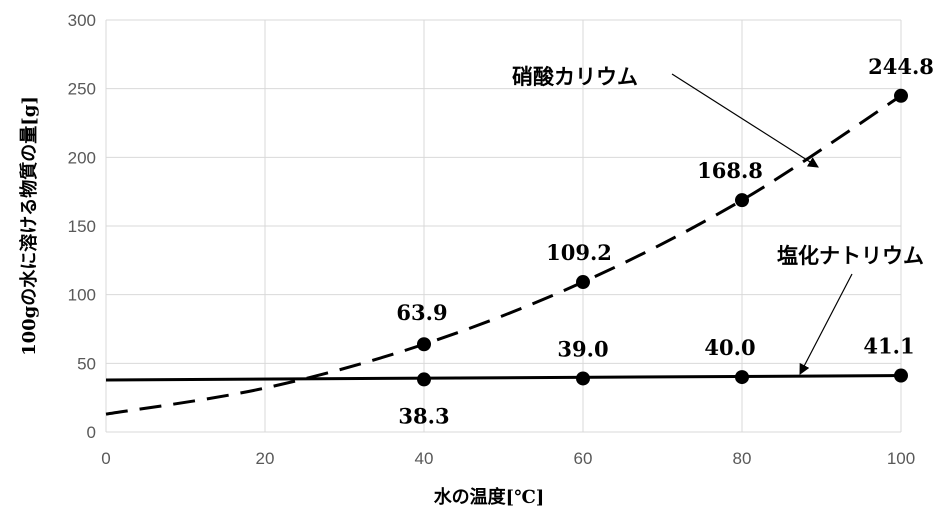 The height and width of the screenshot is (517, 950). What do you see at coordinates (82, 295) in the screenshot?
I see `y-tick-label: 100` at bounding box center [82, 295].